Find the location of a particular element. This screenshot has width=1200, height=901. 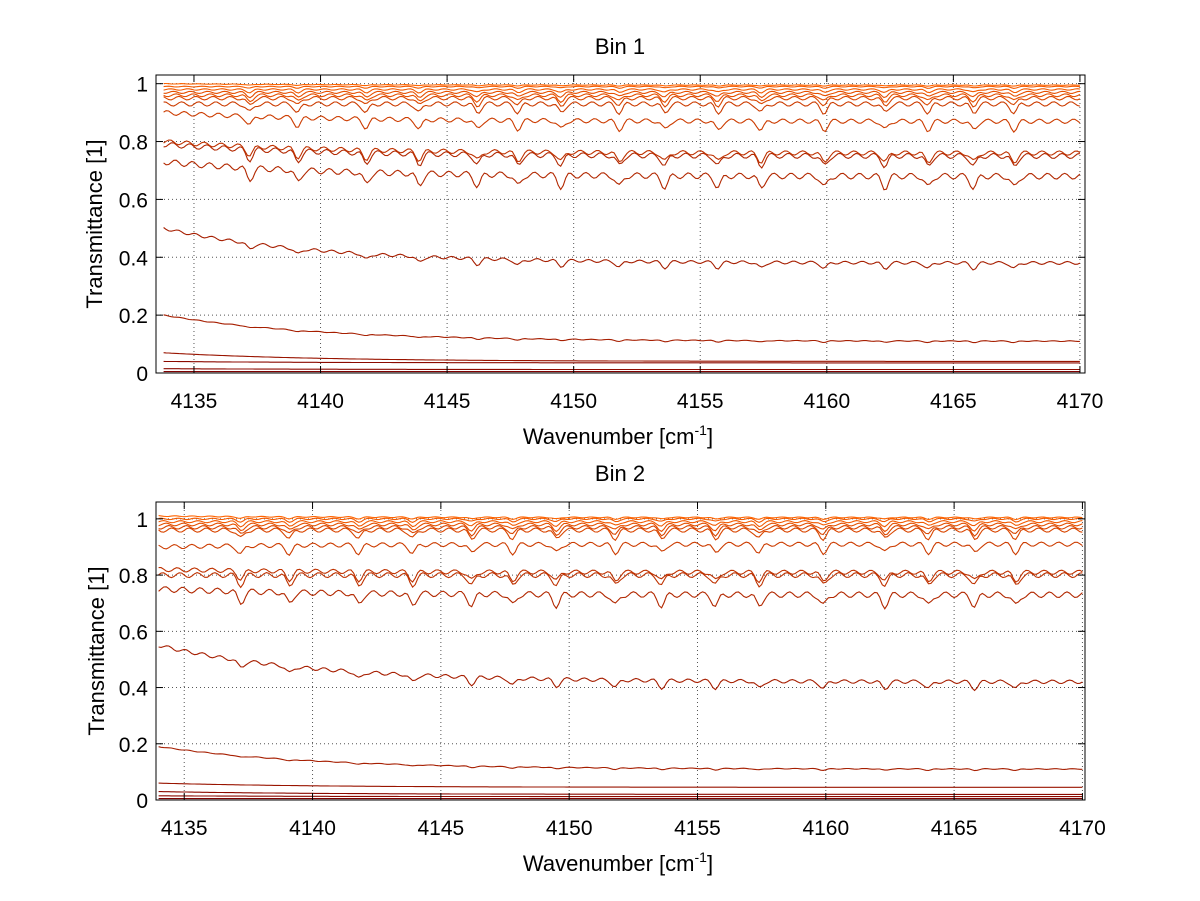

chart-title: Bin 2 is located at coordinates (620, 473).